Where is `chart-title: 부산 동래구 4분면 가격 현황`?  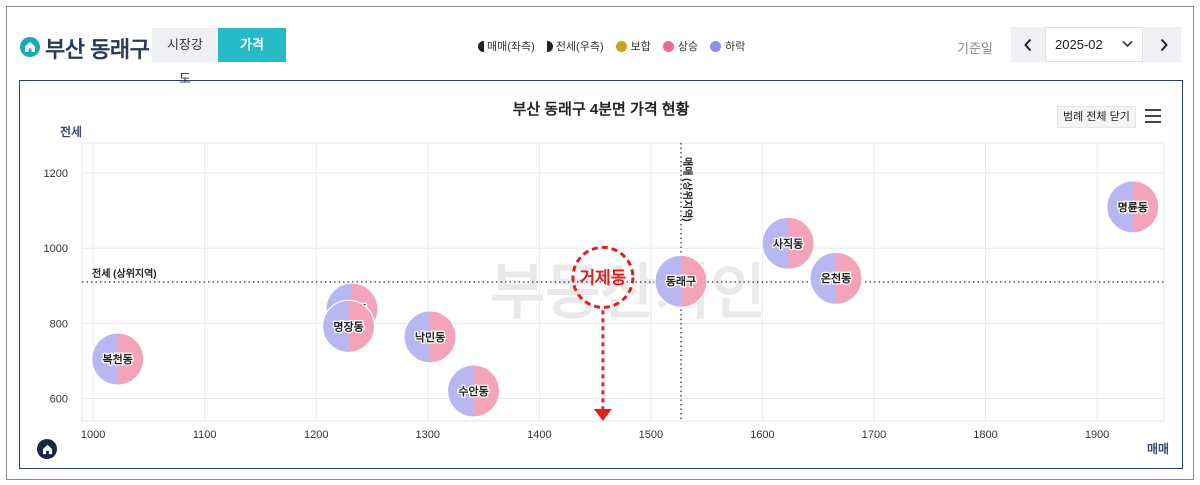 chart-title: 부산 동래구 4분면 가격 현황 is located at coordinates (601, 109).